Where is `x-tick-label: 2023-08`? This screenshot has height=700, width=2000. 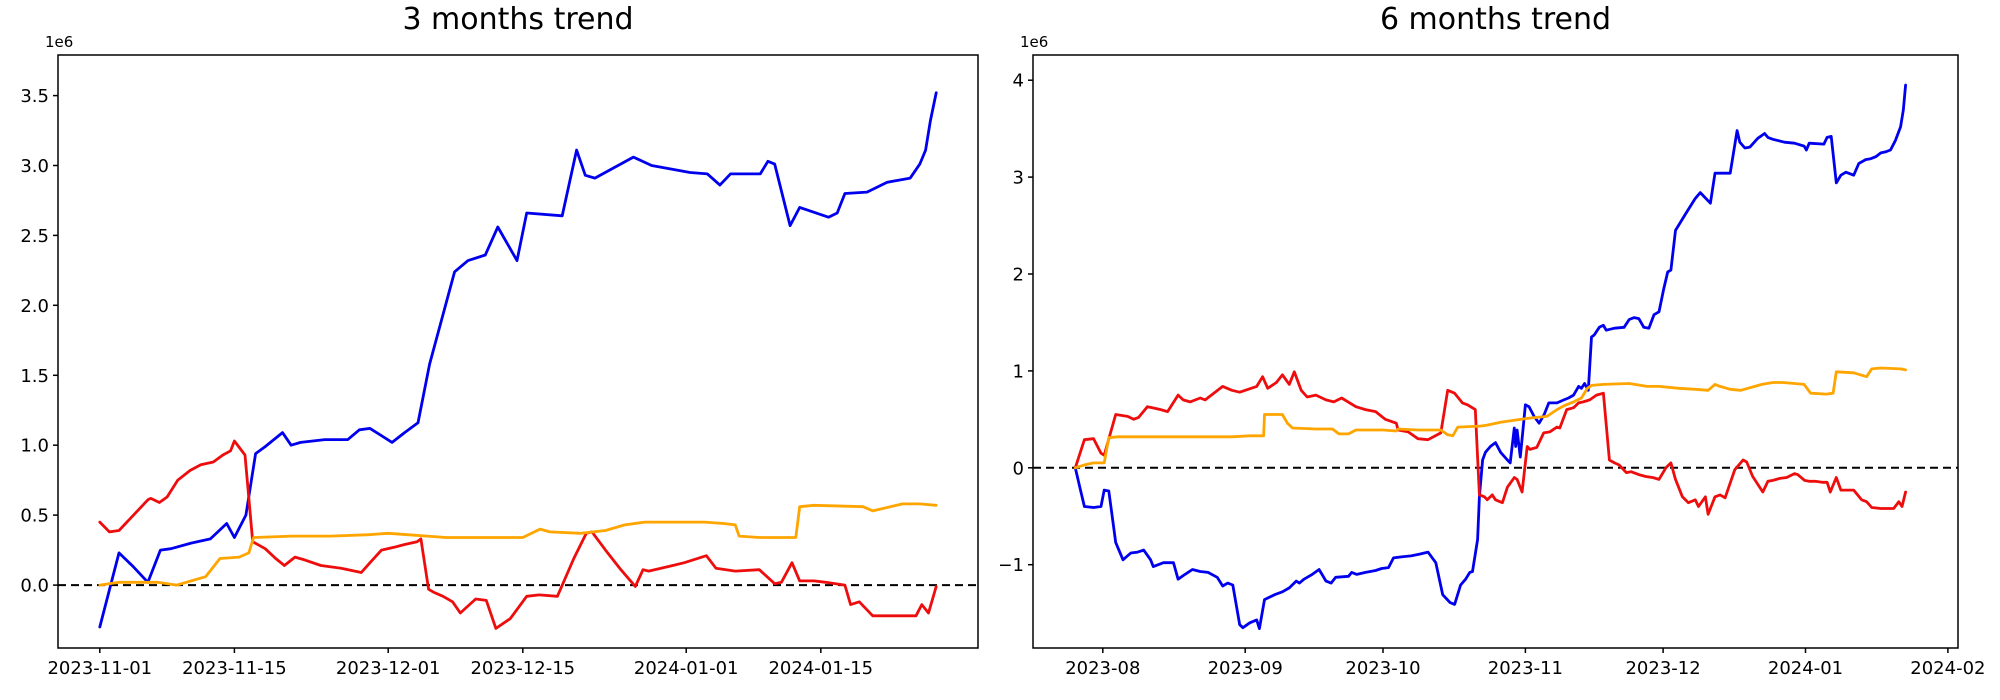 x-tick-label: 2023-08 is located at coordinates (1102, 668).